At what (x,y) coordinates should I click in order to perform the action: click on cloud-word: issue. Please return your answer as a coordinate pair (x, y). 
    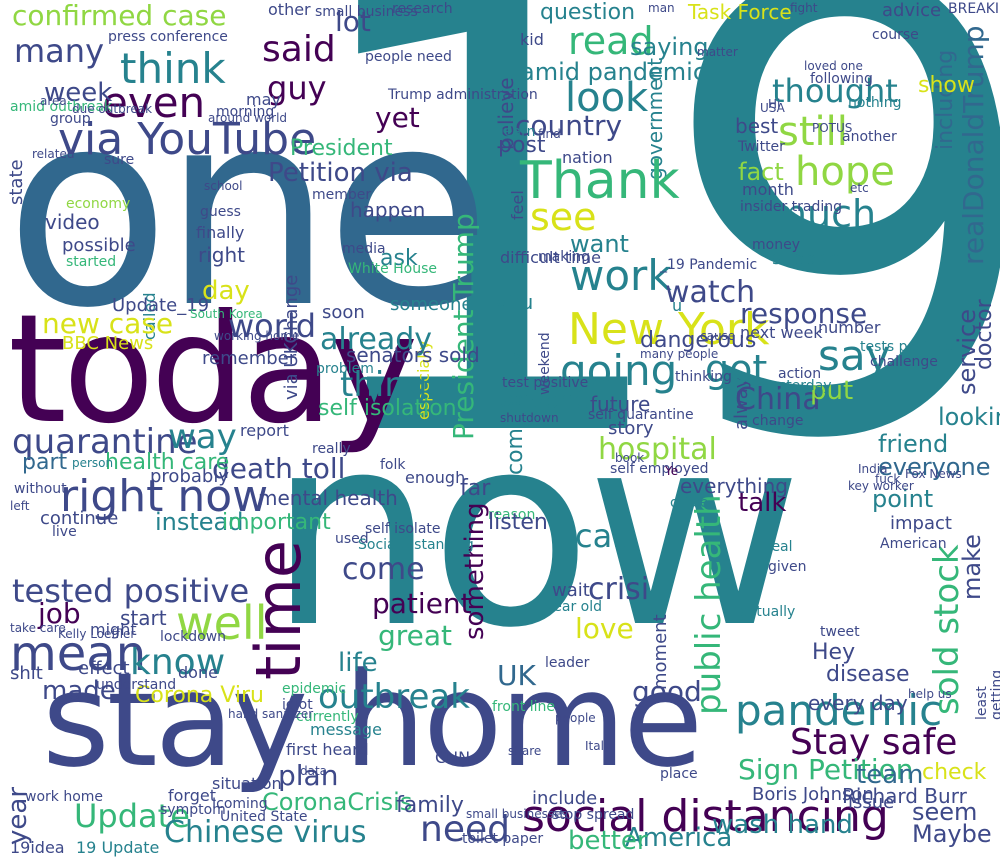
    Looking at the image, I should click on (871, 802).